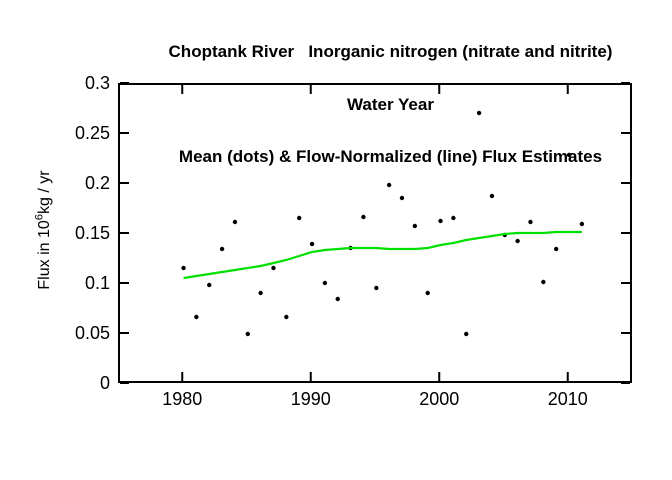 The height and width of the screenshot is (480, 672). Describe the element at coordinates (439, 399) in the screenshot. I see `x-tick-label: 2000` at that location.